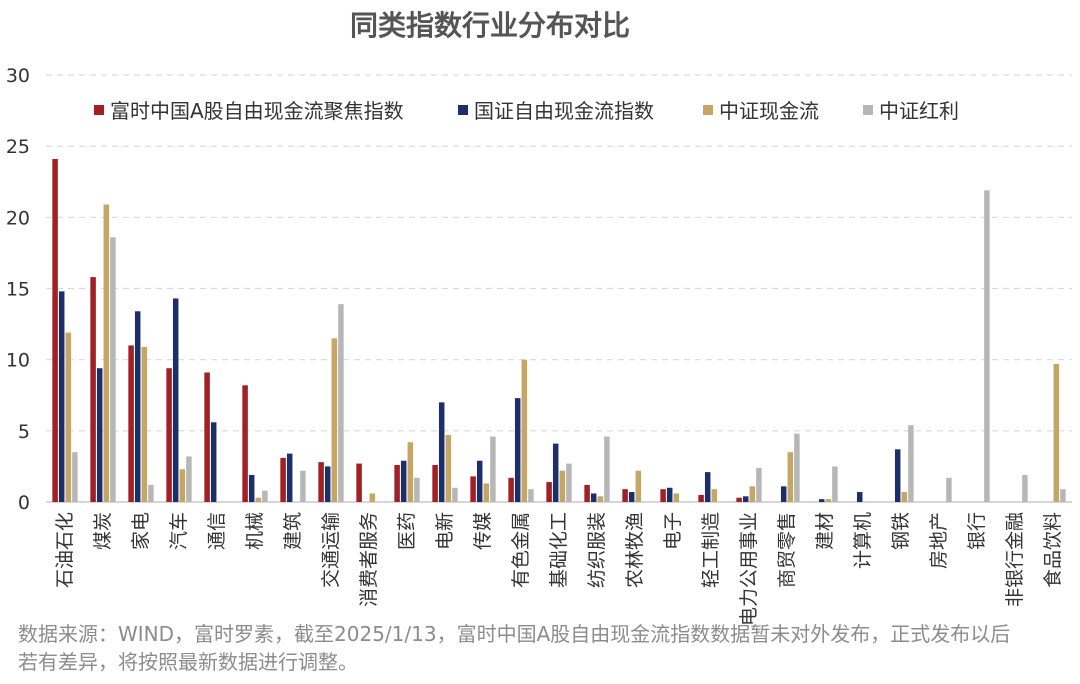  I want to click on x-tick-label: 钢铁, so click(901, 531).